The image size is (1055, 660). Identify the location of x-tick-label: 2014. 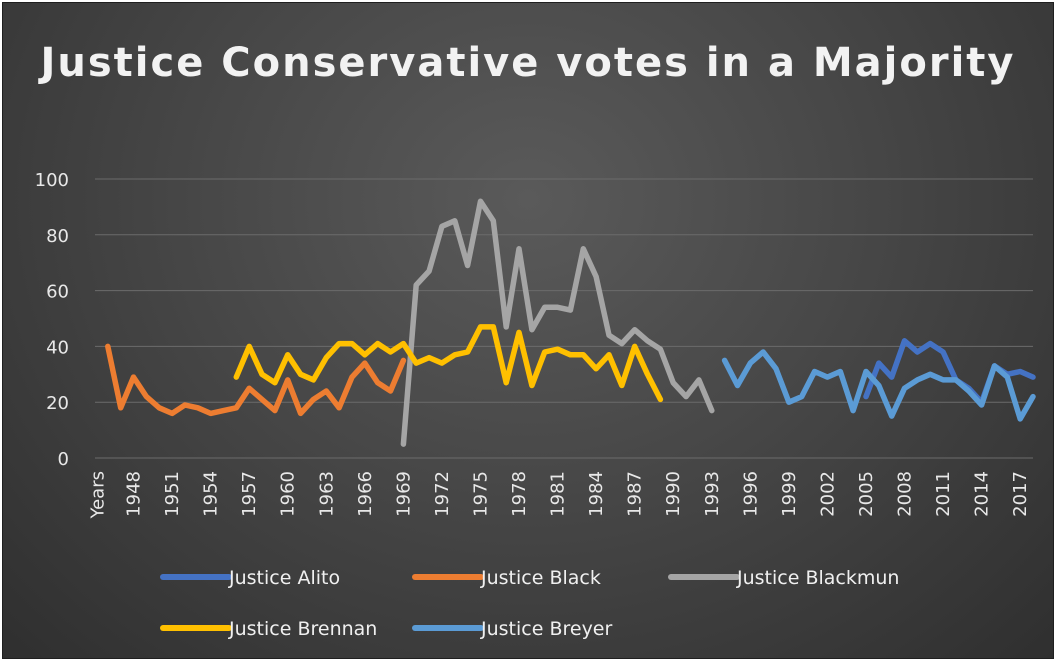
(982, 494).